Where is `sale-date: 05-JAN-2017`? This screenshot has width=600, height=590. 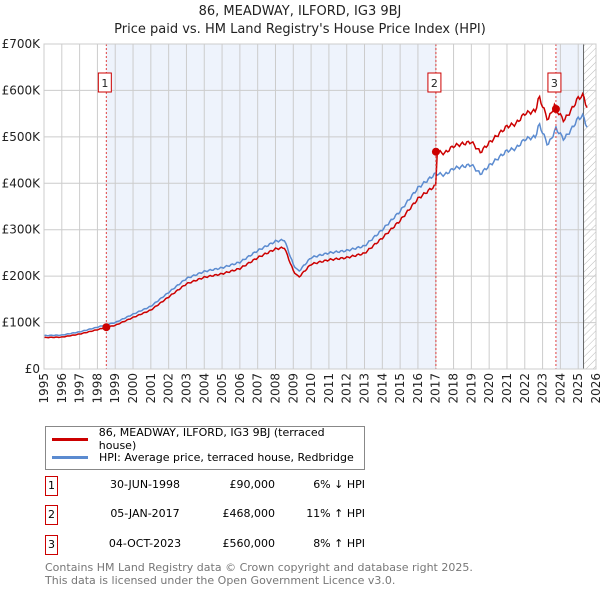 sale-date: 05-JAN-2017 is located at coordinates (145, 513).